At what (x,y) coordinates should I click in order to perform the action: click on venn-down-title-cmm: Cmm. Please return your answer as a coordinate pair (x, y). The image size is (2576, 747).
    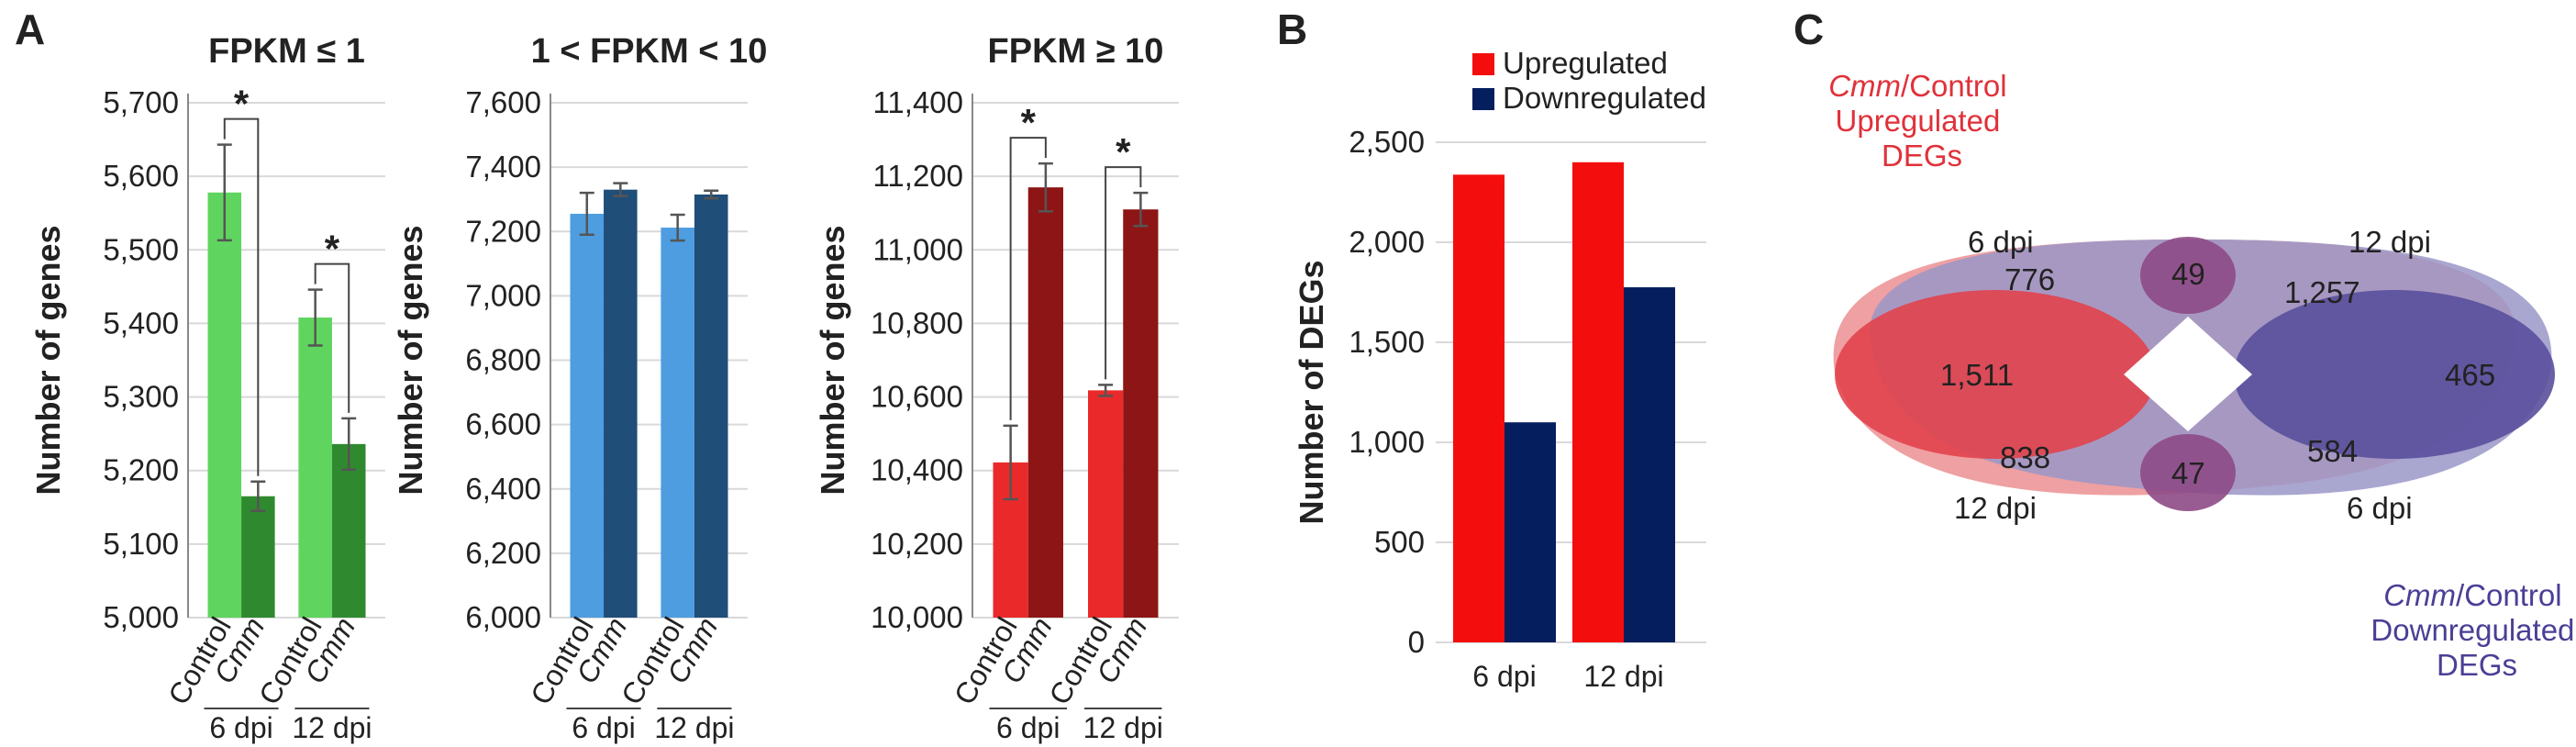
    Looking at the image, I should click on (2419, 595).